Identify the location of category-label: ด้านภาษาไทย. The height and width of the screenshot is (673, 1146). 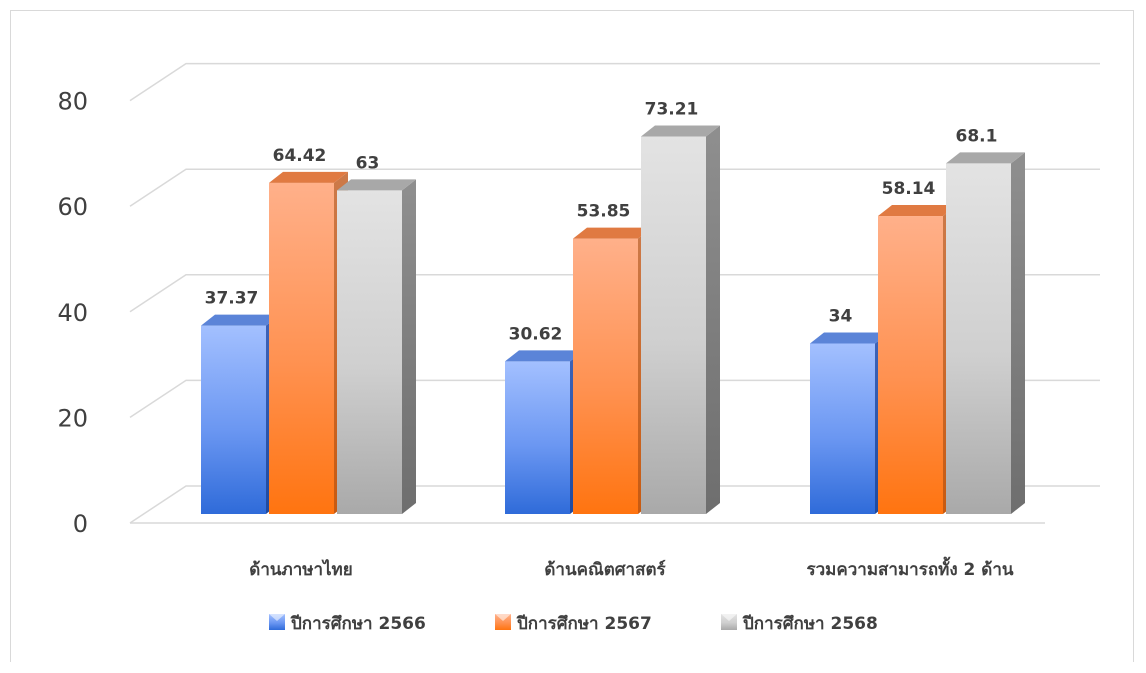
(300, 569).